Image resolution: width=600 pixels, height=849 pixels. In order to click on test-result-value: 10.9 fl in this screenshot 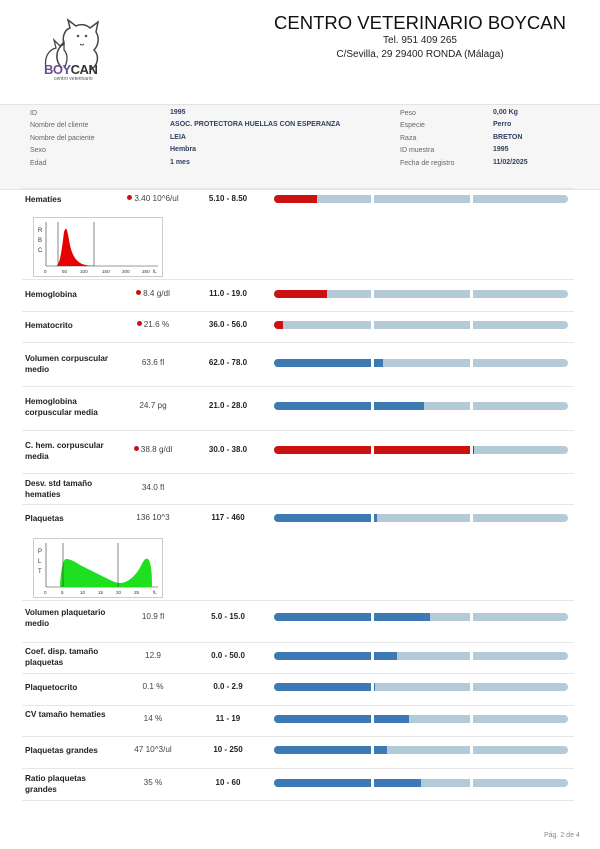, I will do `click(153, 616)`.